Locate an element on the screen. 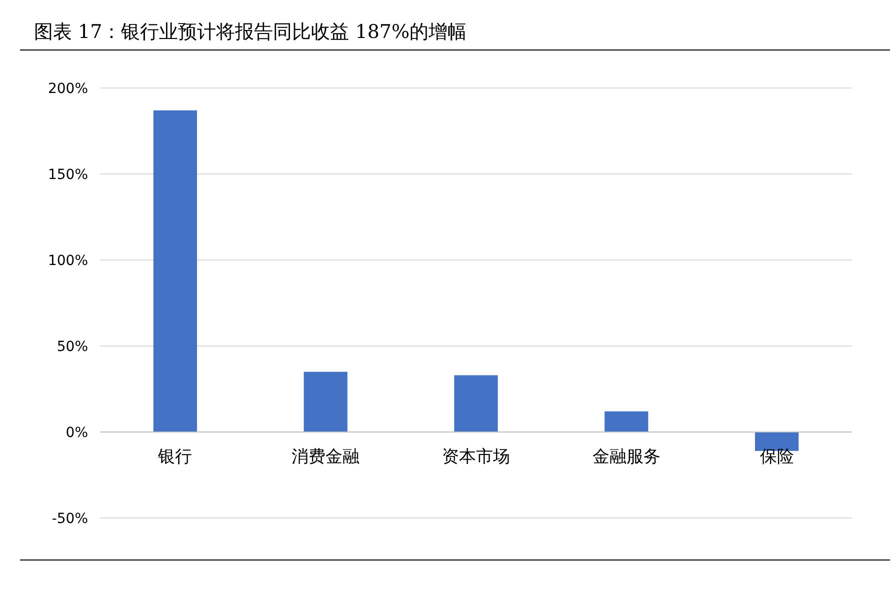 Image resolution: width=896 pixels, height=613 pixels. x-tick-label: 保险 is located at coordinates (777, 457).